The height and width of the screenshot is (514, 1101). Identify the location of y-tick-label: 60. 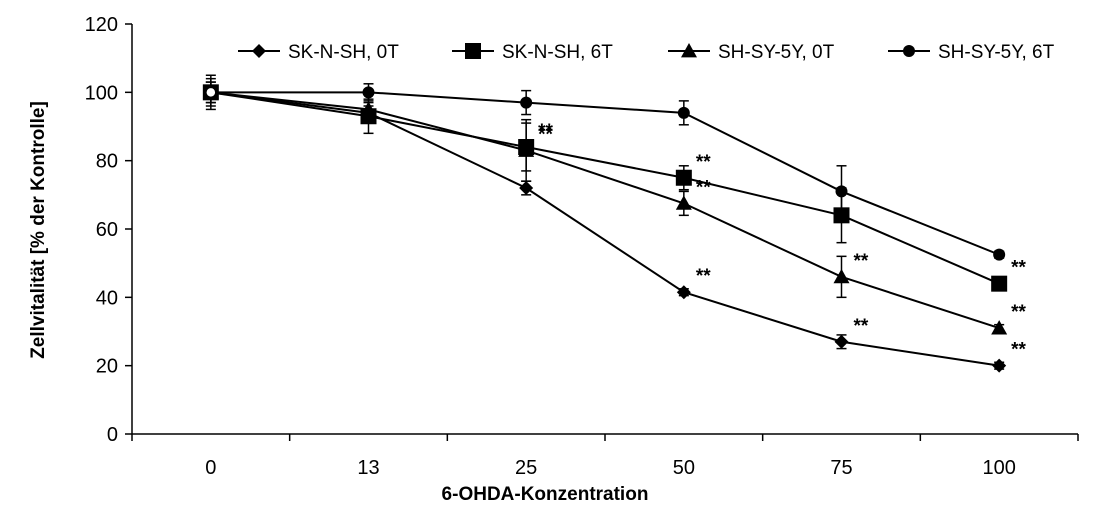
(107, 230).